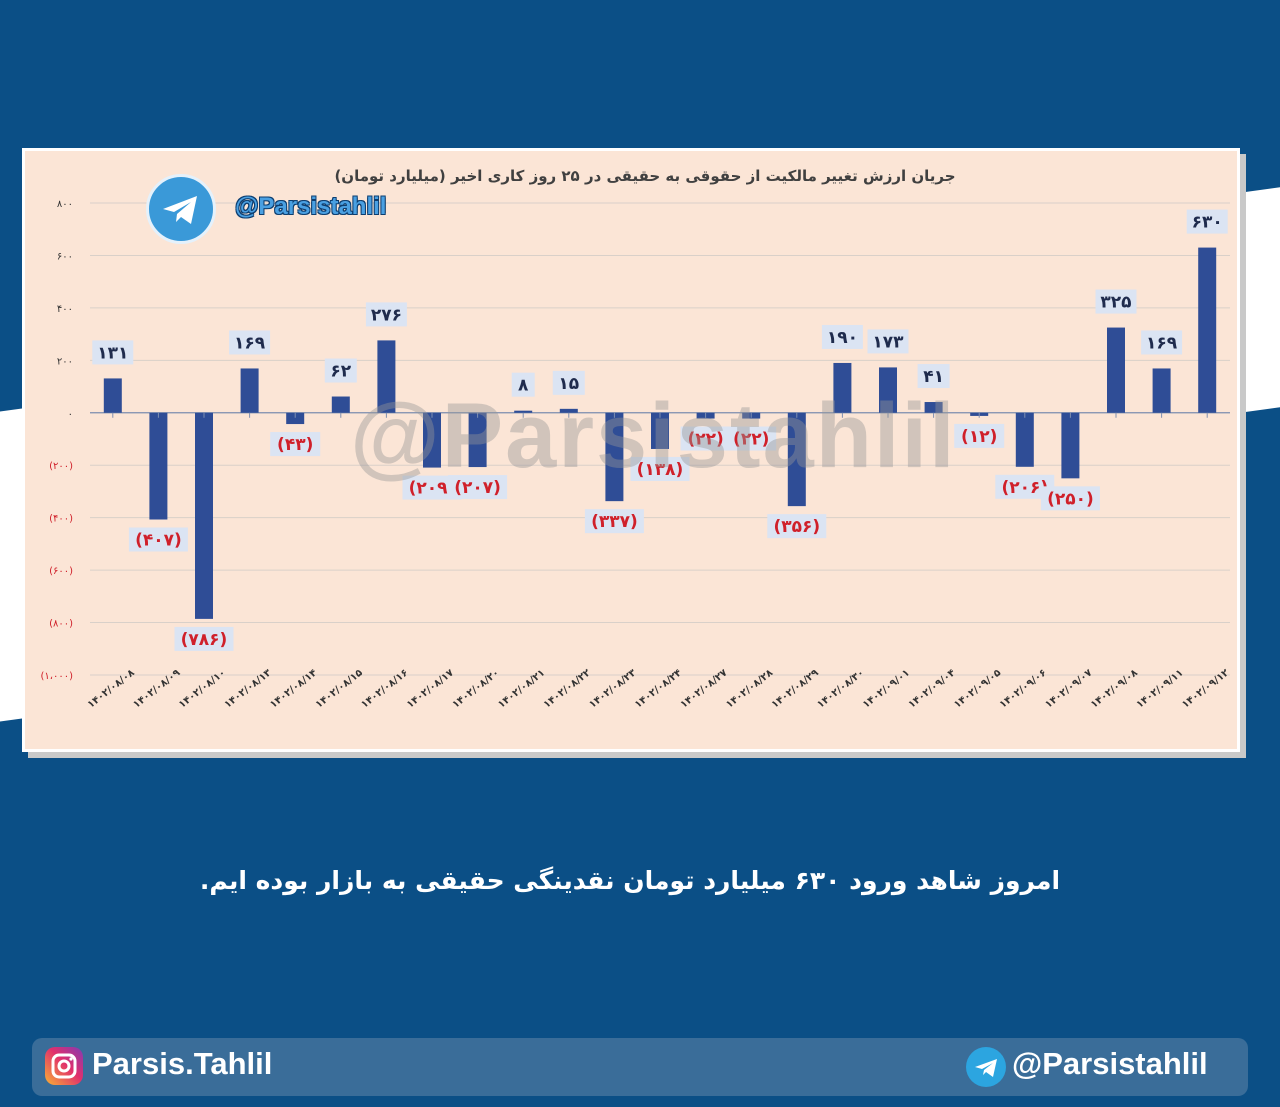  I want to click on data-label: ۲۷۶, so click(386, 315).